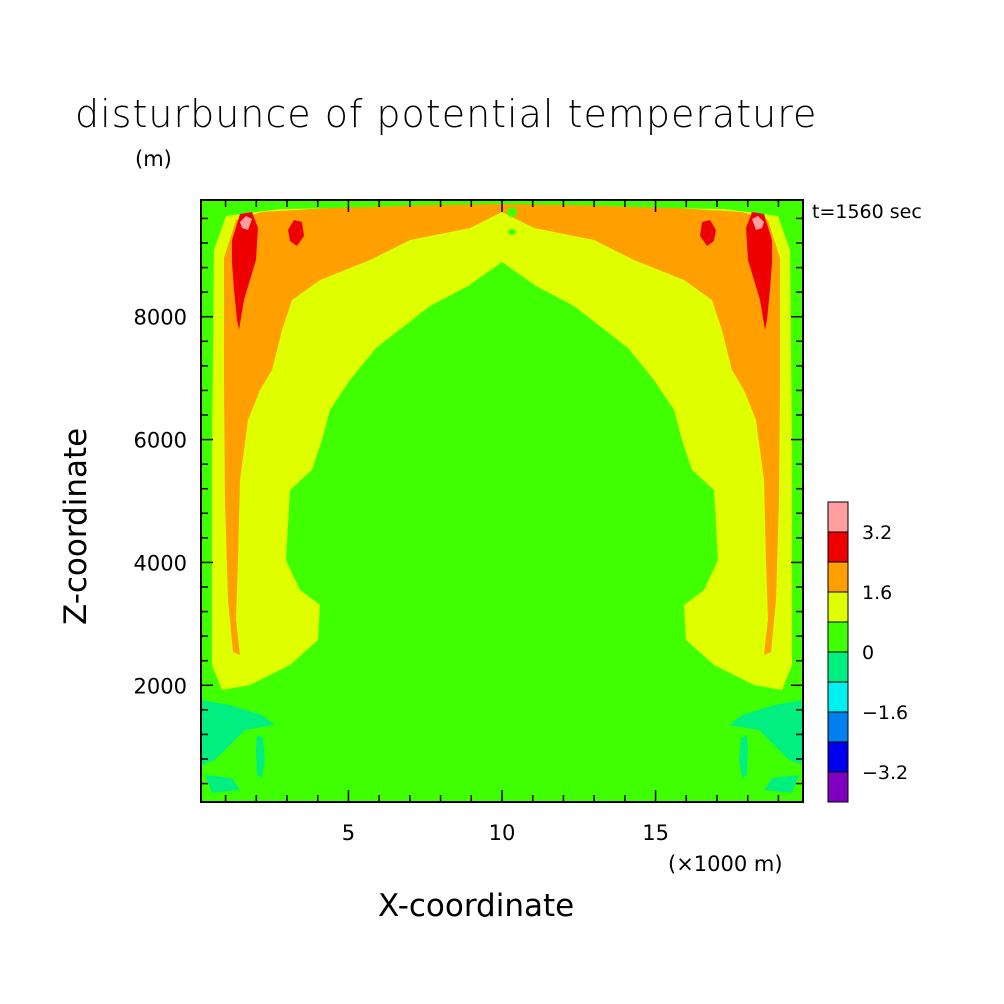 The height and width of the screenshot is (1004, 1004). I want to click on negative-patch-lower, so click(222, 784).